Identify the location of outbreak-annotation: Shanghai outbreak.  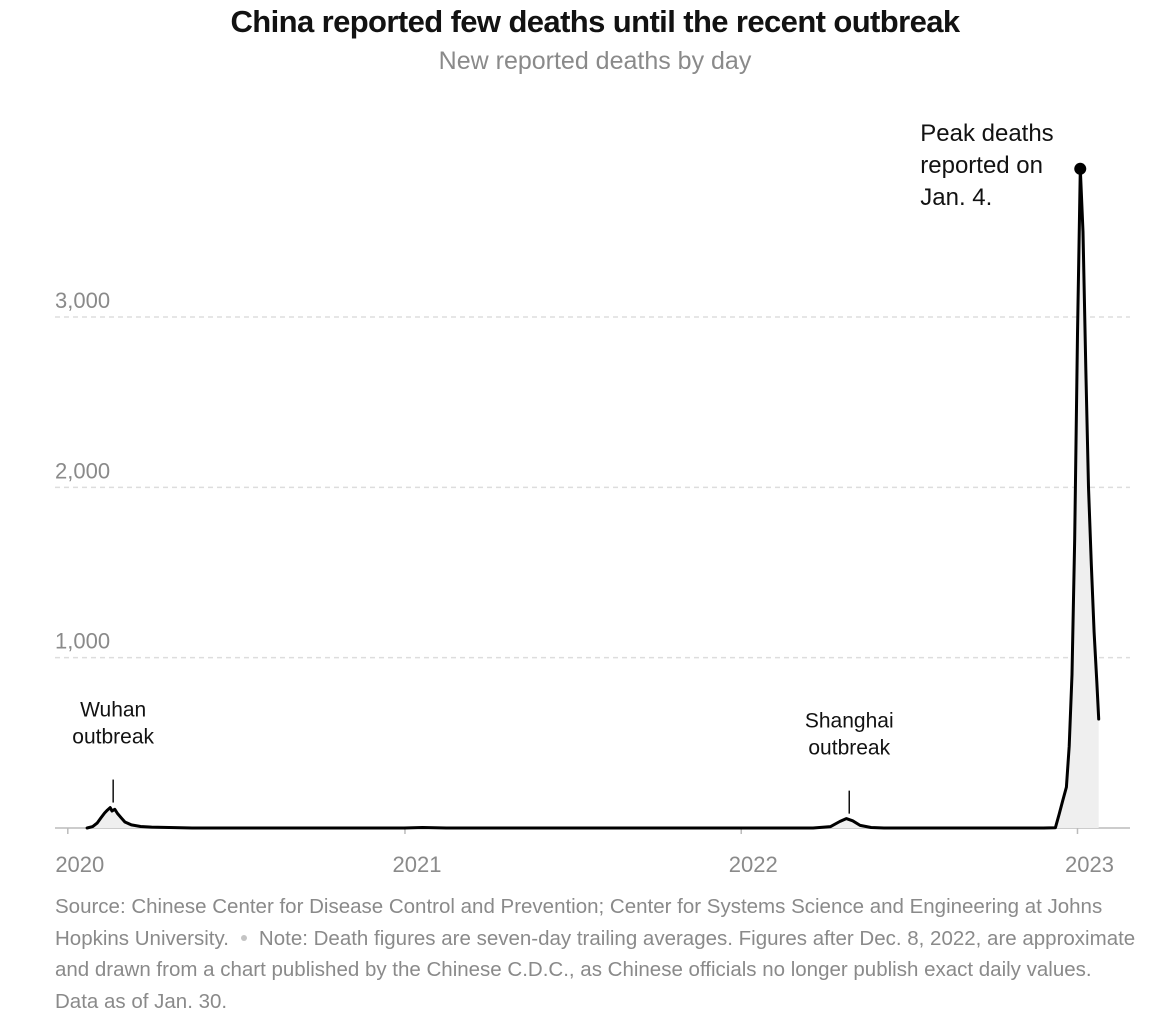
(849, 735).